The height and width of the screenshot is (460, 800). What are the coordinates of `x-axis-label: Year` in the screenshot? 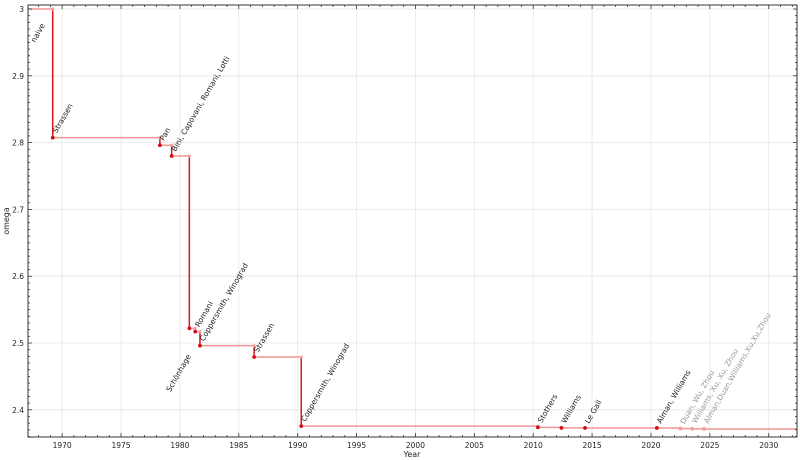 It's located at (412, 454).